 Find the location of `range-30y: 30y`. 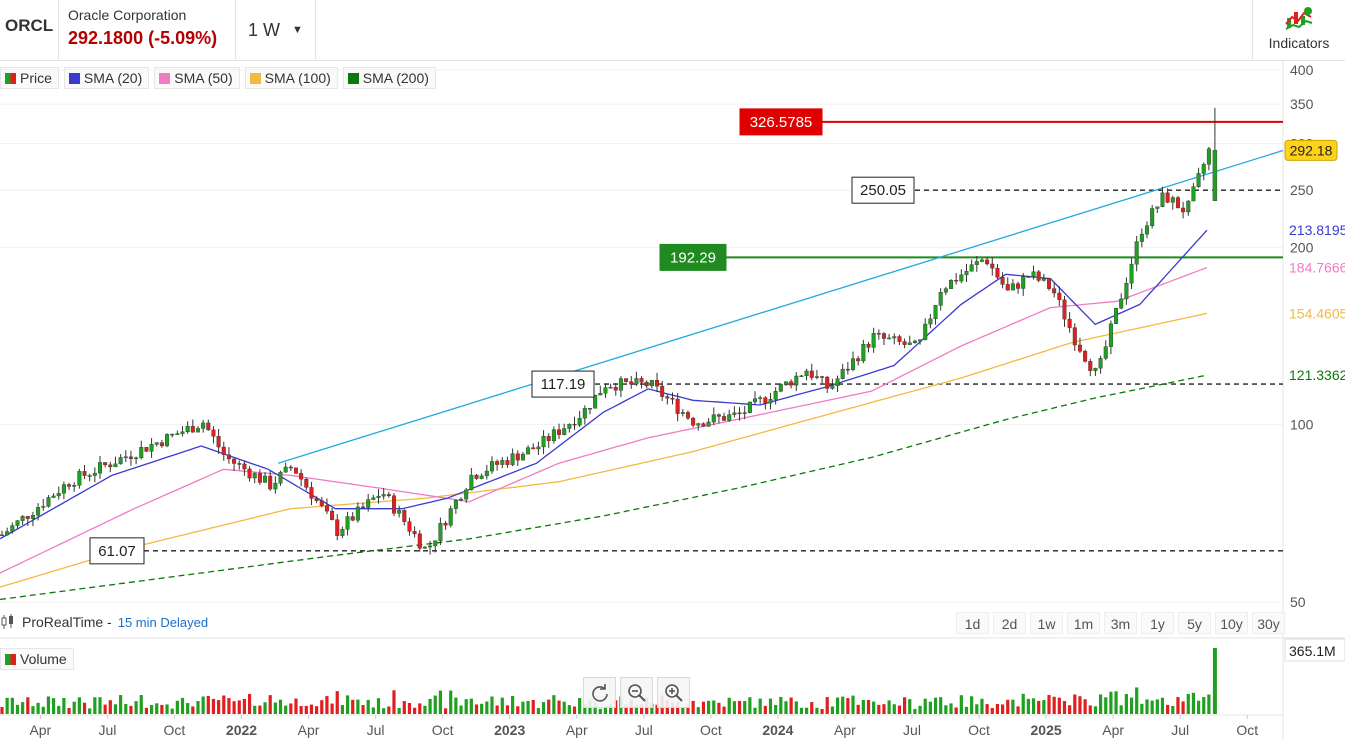

range-30y: 30y is located at coordinates (1268, 623).